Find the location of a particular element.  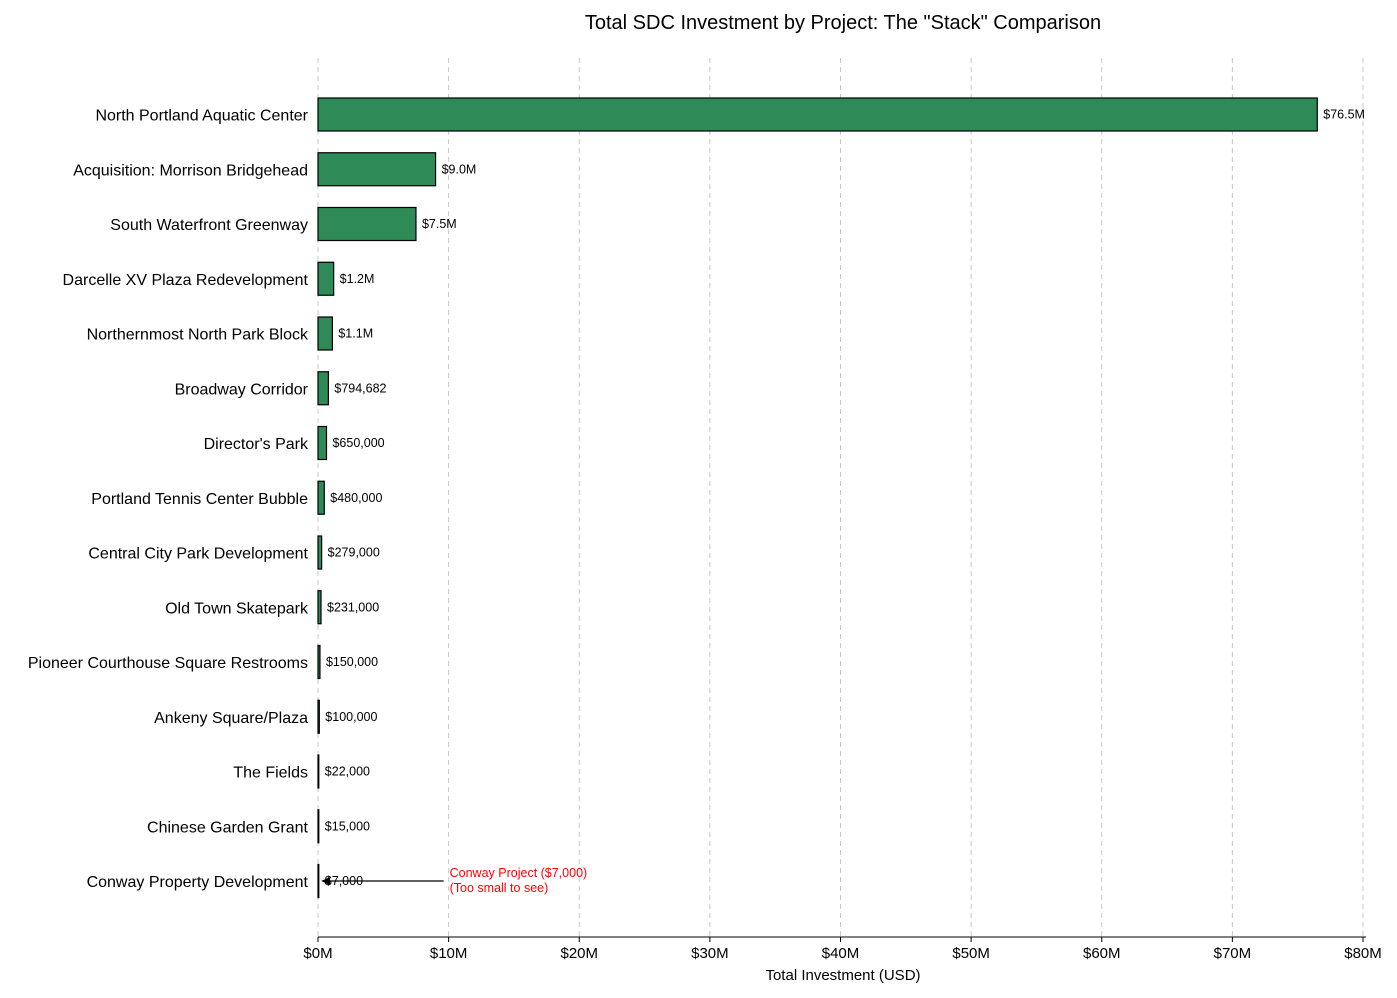

x-tick-label: $20M is located at coordinates (579, 953).